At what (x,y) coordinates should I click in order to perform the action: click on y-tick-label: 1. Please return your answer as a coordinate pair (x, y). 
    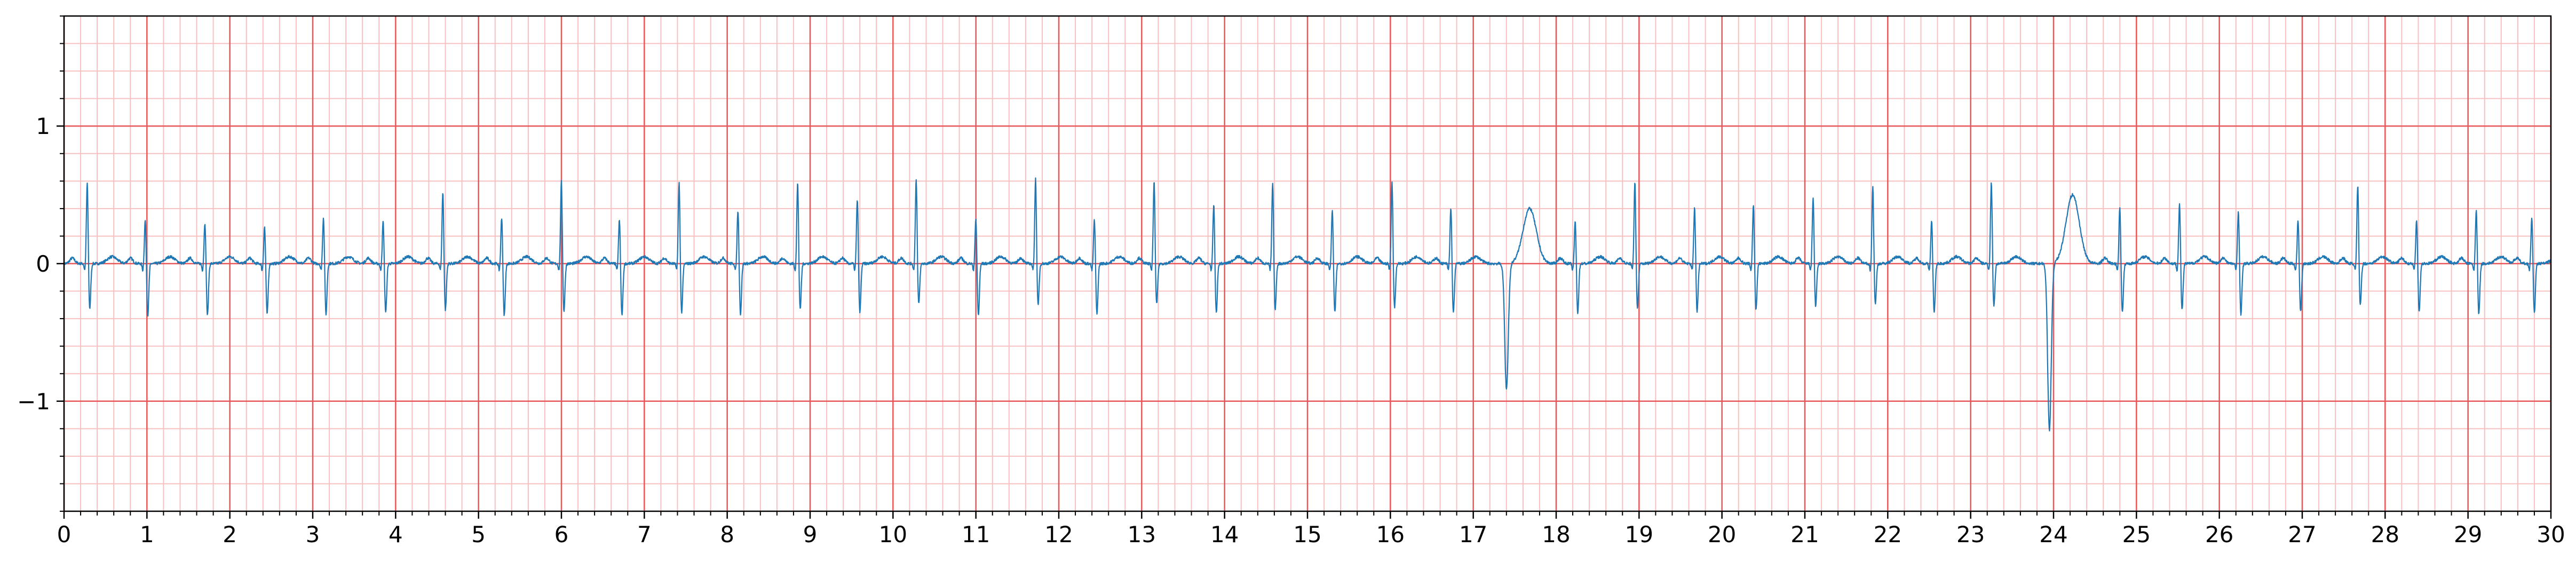
    Looking at the image, I should click on (43, 126).